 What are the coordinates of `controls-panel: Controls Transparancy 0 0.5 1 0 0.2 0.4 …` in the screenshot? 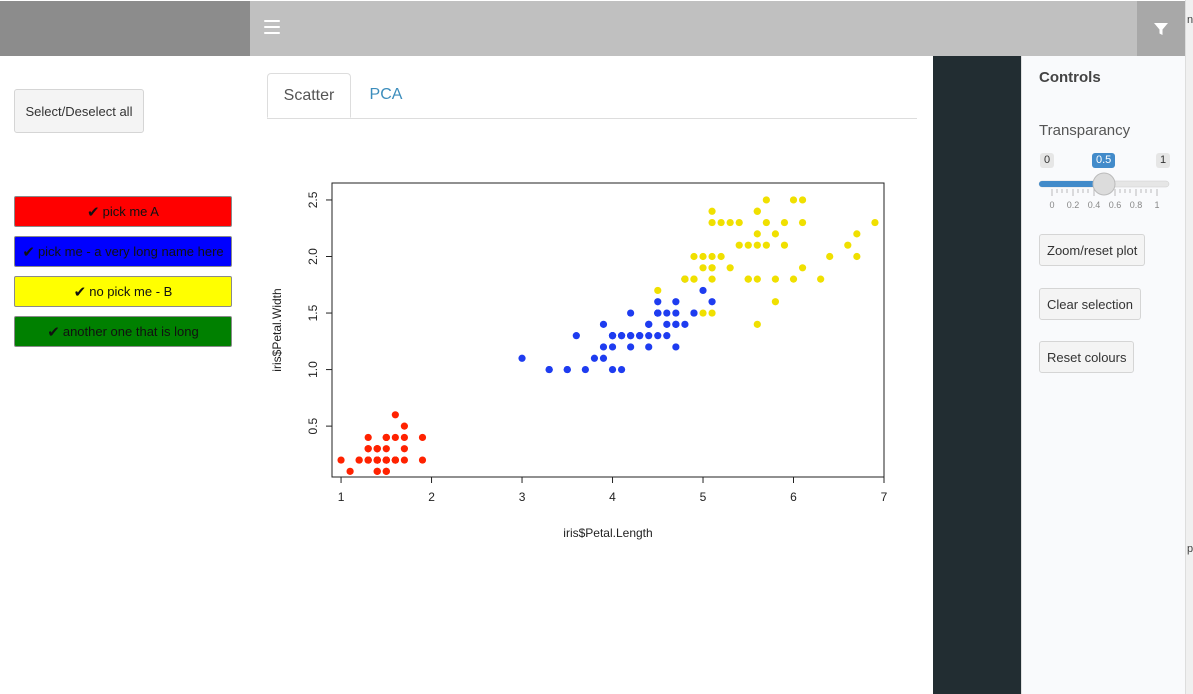 It's located at (1103, 375).